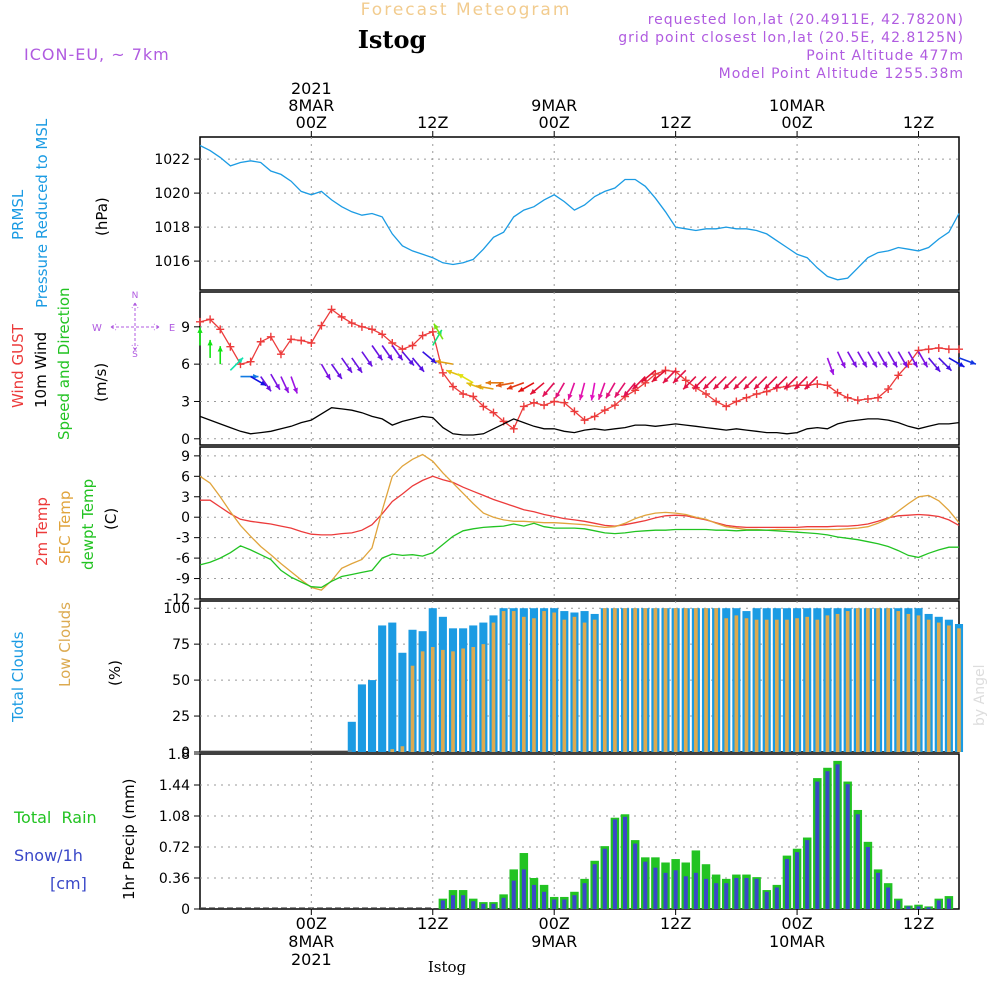  What do you see at coordinates (311, 88) in the screenshot?
I see `top-time-label: 2021` at bounding box center [311, 88].